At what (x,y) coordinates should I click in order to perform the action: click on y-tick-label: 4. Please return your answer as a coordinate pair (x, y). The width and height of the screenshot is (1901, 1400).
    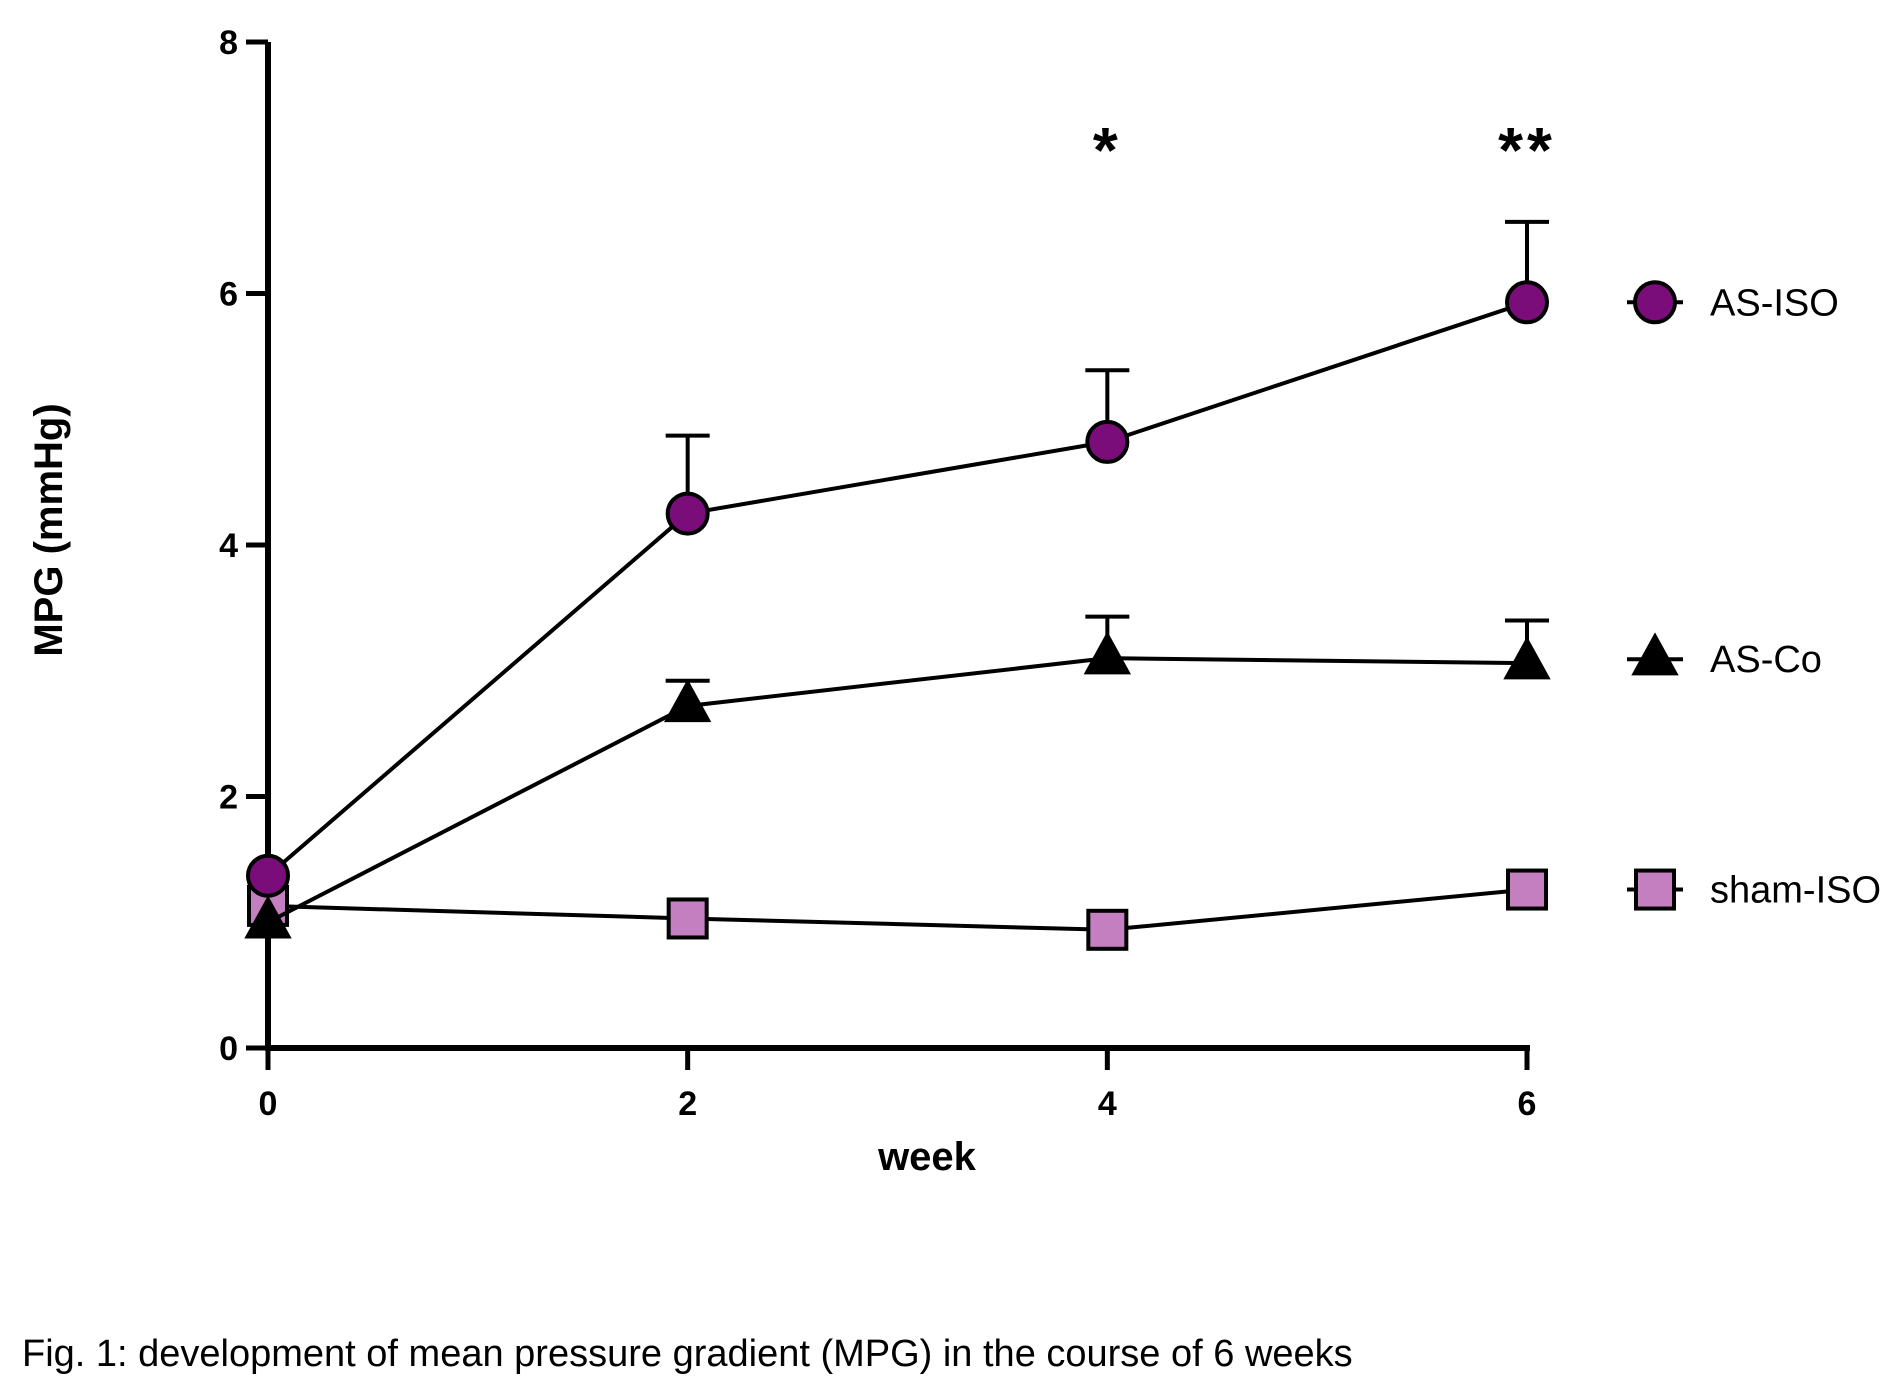
    Looking at the image, I should click on (228, 546).